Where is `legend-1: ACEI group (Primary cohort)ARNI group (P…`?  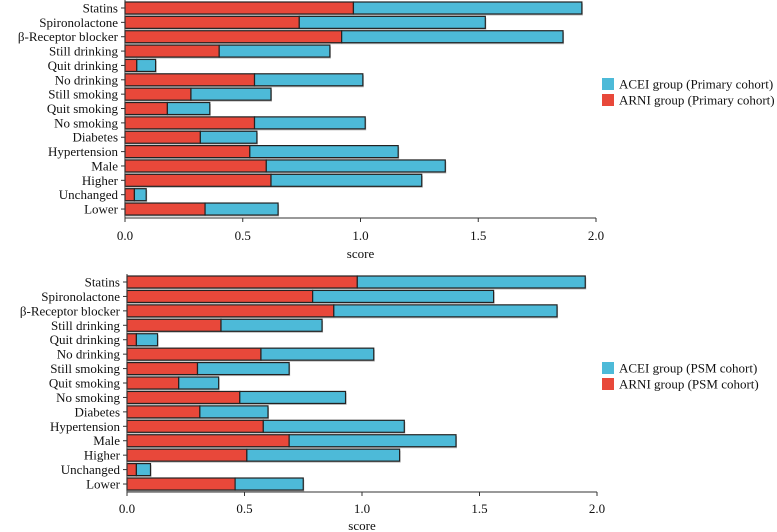
legend-1: ACEI group (Primary cohort)ARNI group (P… is located at coordinates (688, 92).